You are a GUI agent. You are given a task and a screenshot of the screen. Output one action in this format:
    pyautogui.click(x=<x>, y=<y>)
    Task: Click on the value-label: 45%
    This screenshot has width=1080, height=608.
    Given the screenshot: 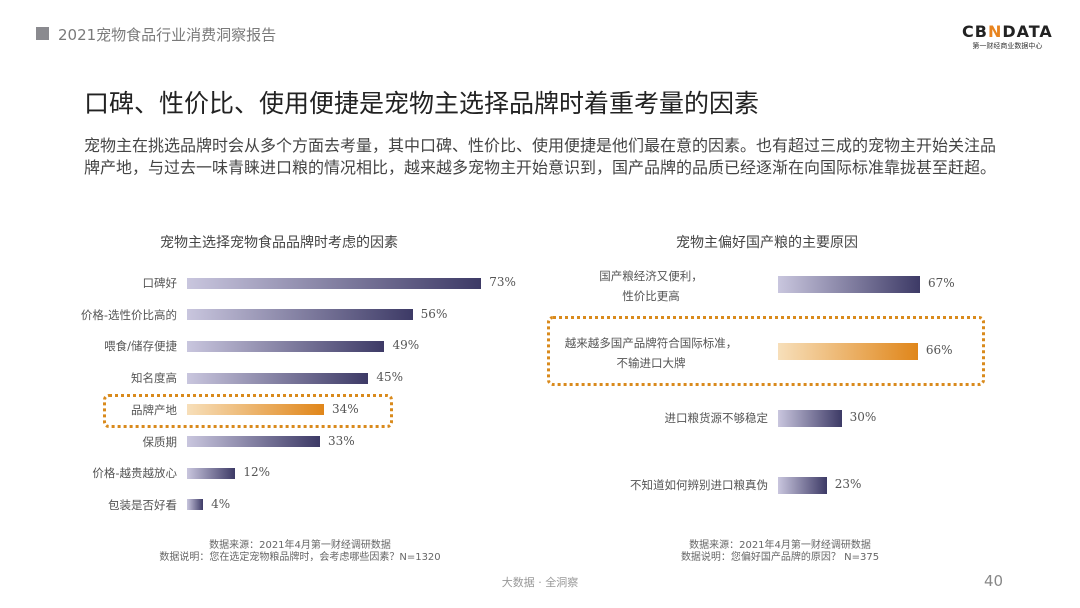 What is the action you would take?
    pyautogui.click(x=390, y=377)
    